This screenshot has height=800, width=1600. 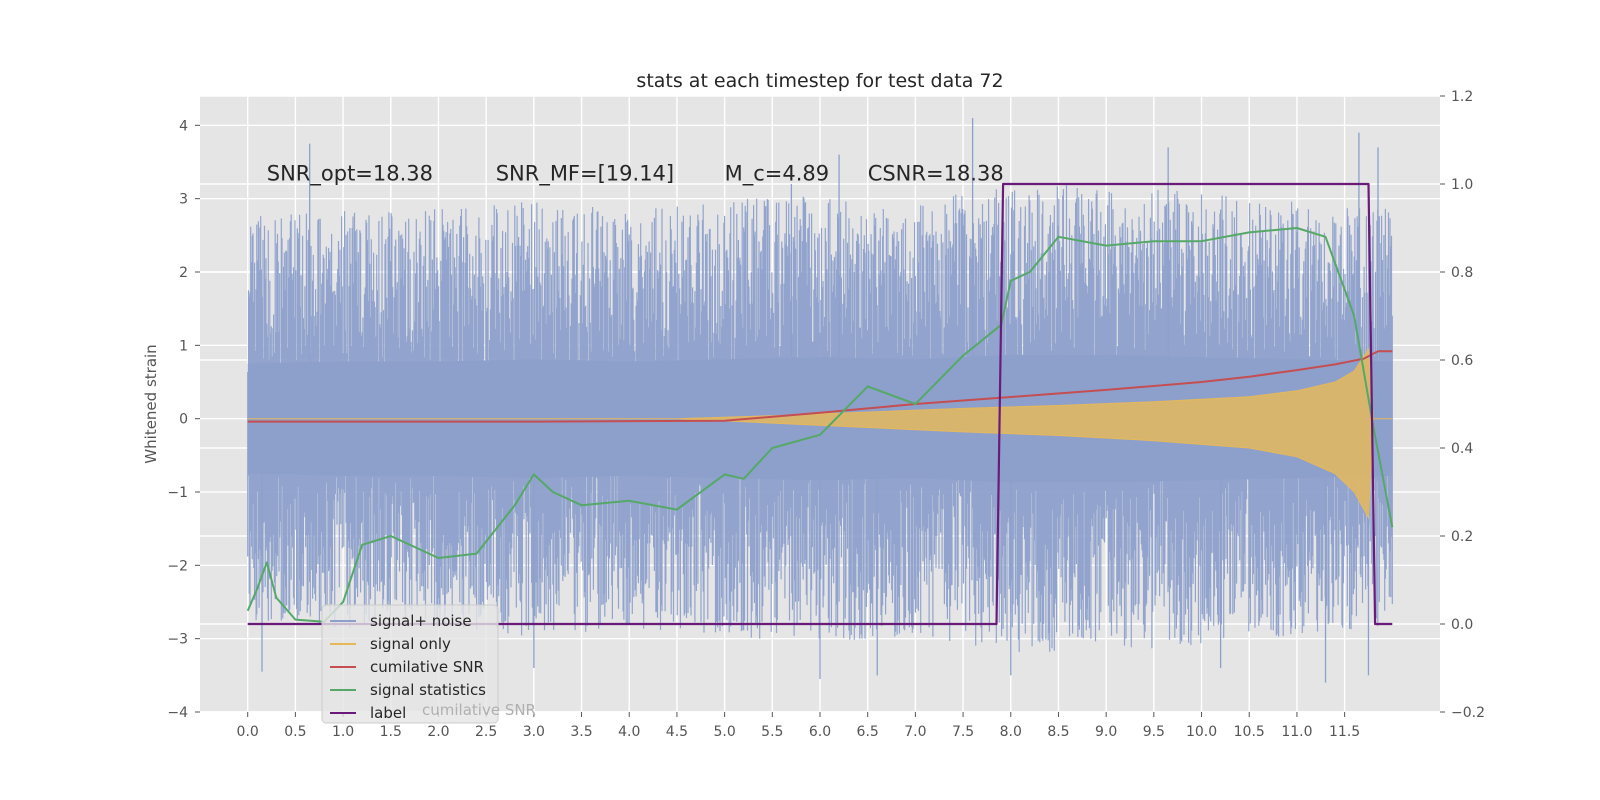 I want to click on x-tick-label: 11.5, so click(x=1344, y=732).